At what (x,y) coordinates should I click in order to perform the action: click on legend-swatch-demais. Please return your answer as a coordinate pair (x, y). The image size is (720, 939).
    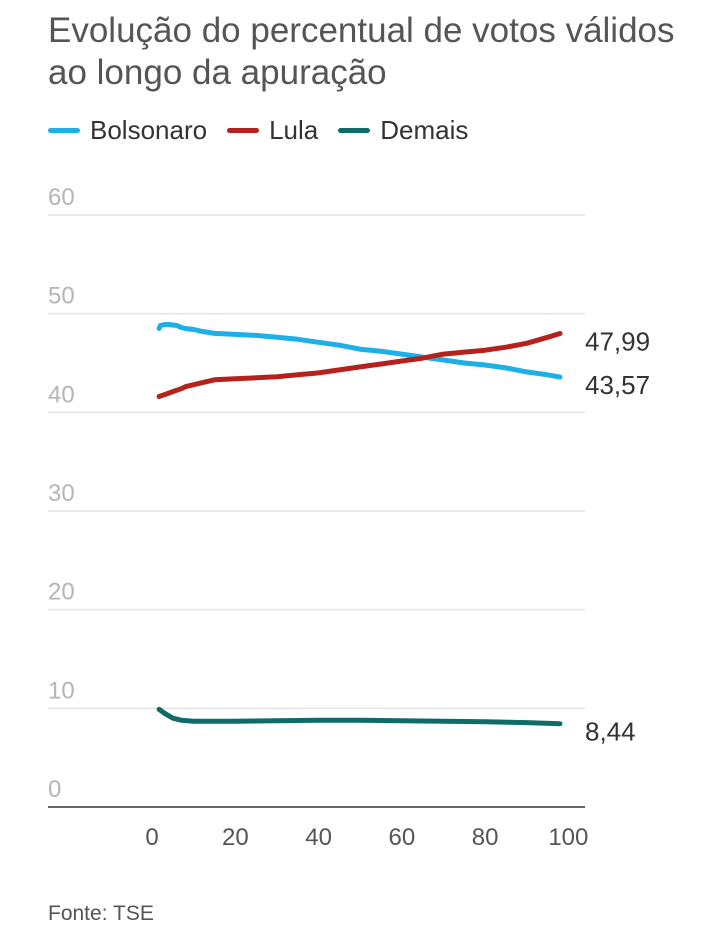
    Looking at the image, I should click on (354, 130).